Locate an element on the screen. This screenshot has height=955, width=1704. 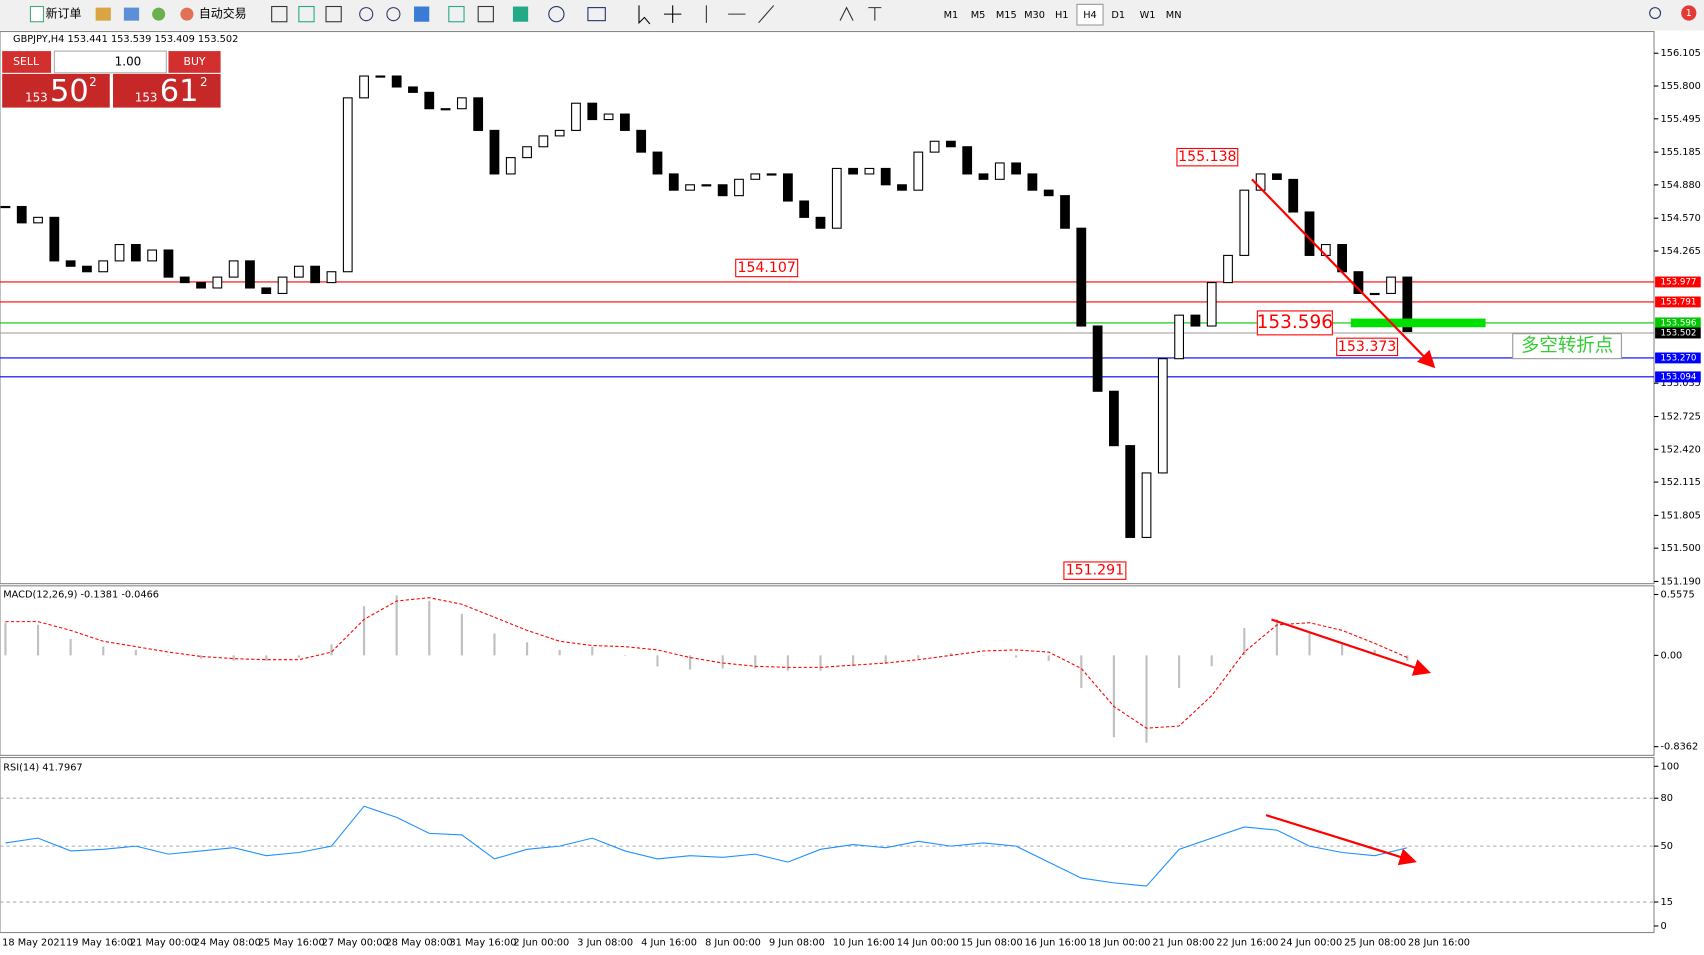
new-order-button: 新订单 is located at coordinates (64, 13).